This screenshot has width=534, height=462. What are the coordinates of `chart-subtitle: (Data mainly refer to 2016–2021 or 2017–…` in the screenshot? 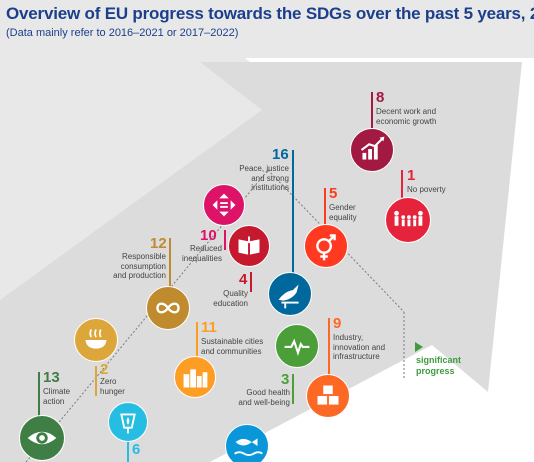 It's located at (122, 33).